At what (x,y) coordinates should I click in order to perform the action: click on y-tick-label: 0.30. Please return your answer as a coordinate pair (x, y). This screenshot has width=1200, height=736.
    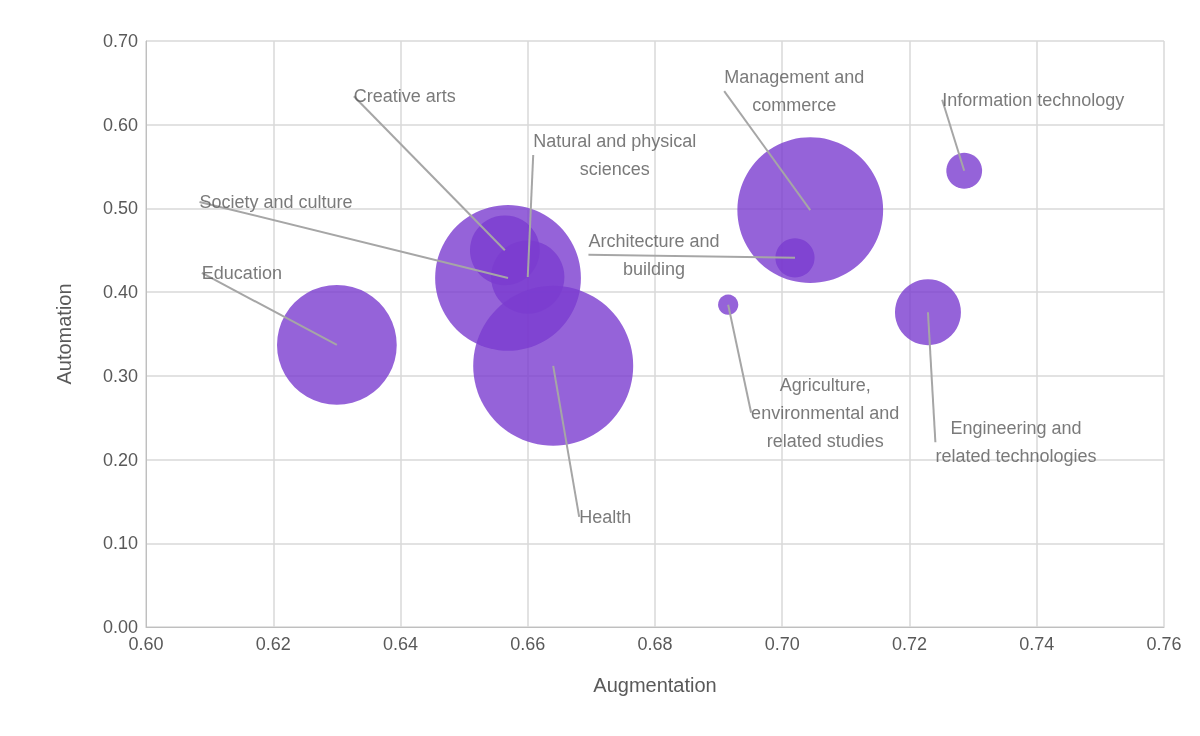
    Looking at the image, I should click on (120, 375).